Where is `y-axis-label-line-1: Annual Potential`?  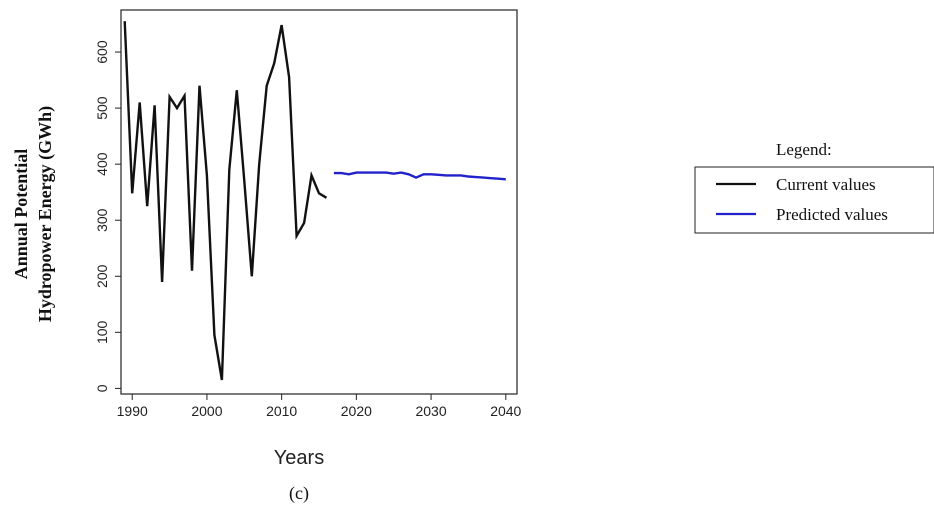 y-axis-label-line-1: Annual Potential is located at coordinates (21, 214).